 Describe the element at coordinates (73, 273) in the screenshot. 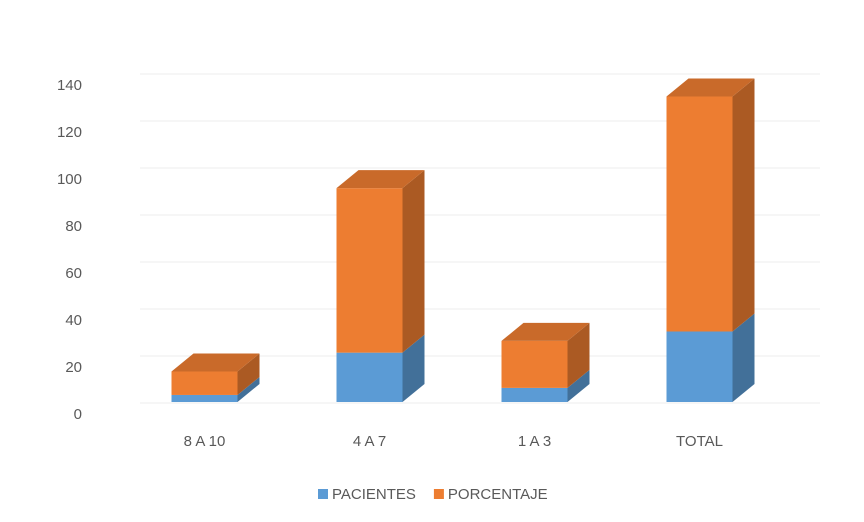

I see `y-tick-label: 60` at that location.